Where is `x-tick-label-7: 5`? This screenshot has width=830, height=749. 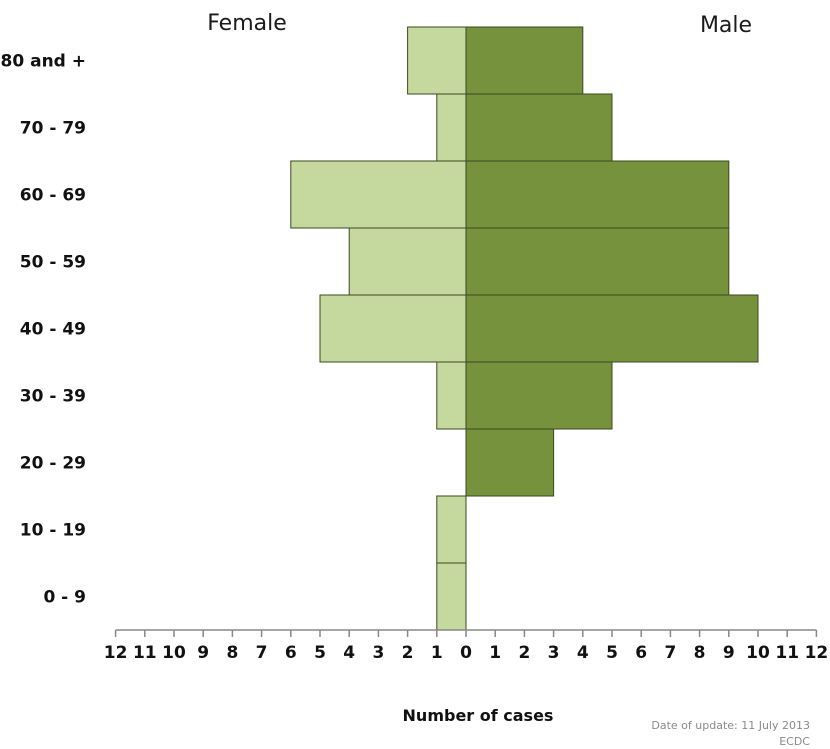
x-tick-label-7: 5 is located at coordinates (320, 653).